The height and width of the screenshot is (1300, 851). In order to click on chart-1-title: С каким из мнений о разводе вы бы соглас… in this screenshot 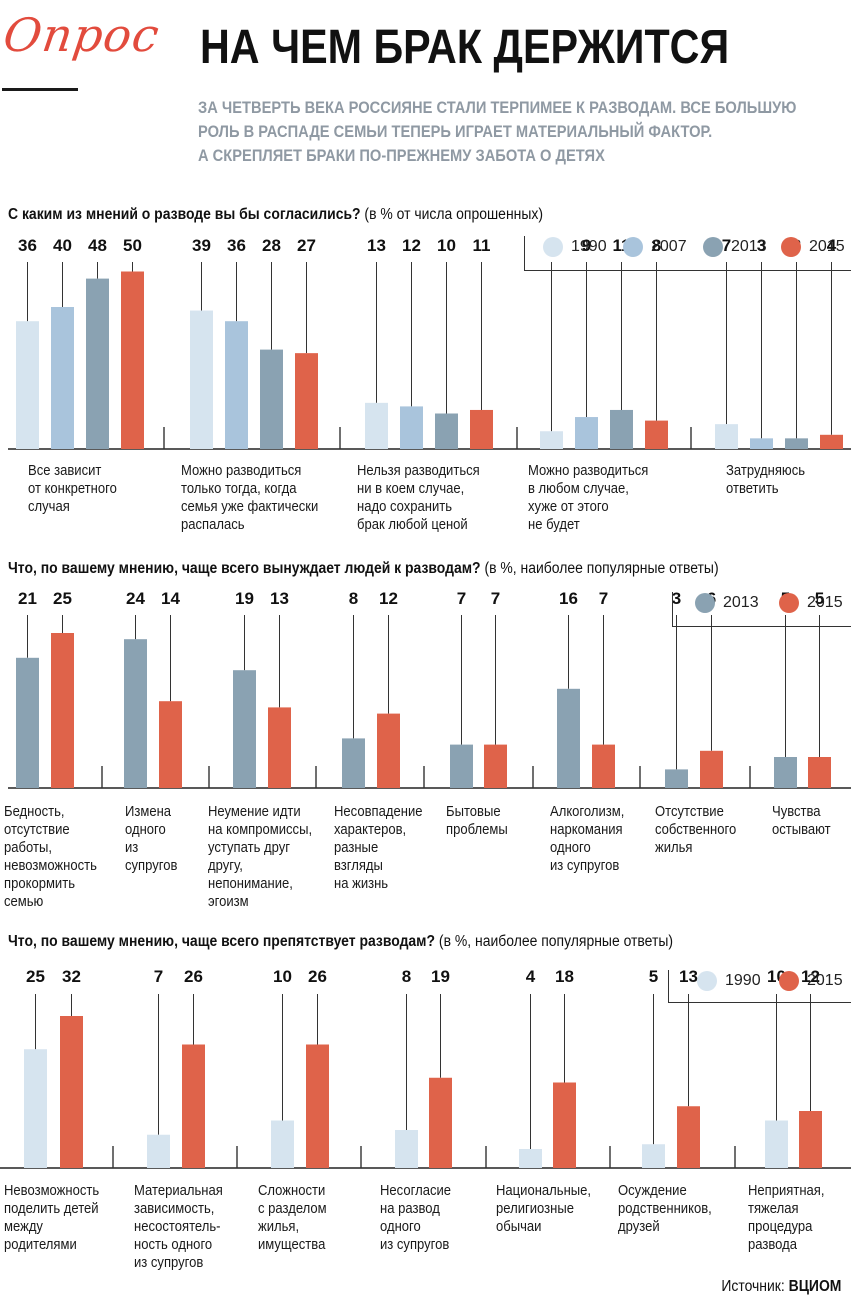, I will do `click(275, 215)`.